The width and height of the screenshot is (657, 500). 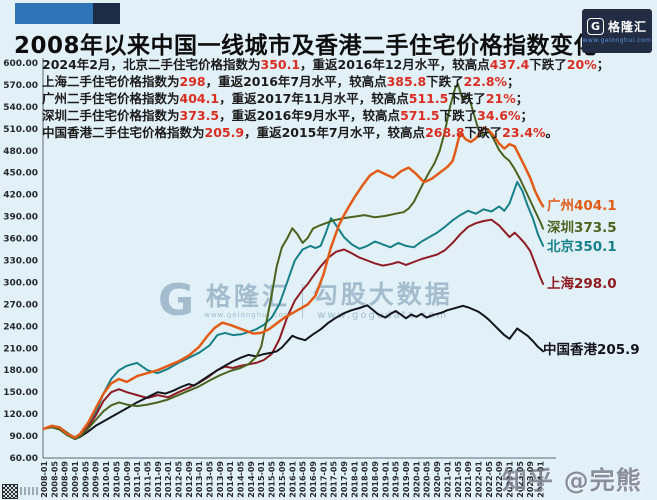 I want to click on x-tick-label: 2021-05, so click(x=458, y=479).